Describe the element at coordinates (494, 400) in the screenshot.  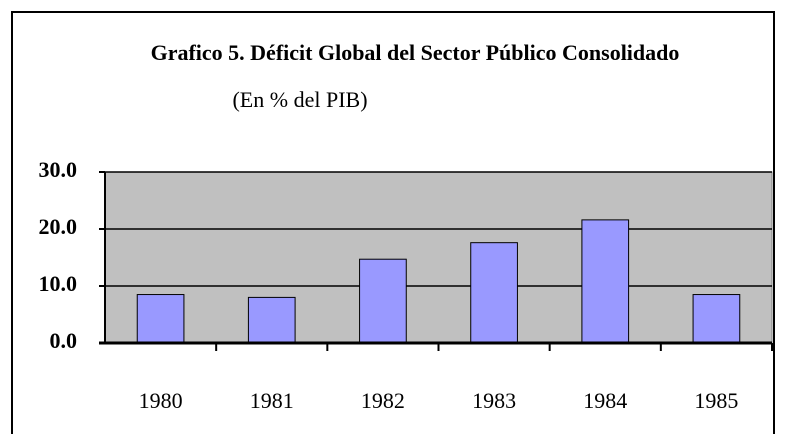
I see `x-tick-label: 1983` at that location.